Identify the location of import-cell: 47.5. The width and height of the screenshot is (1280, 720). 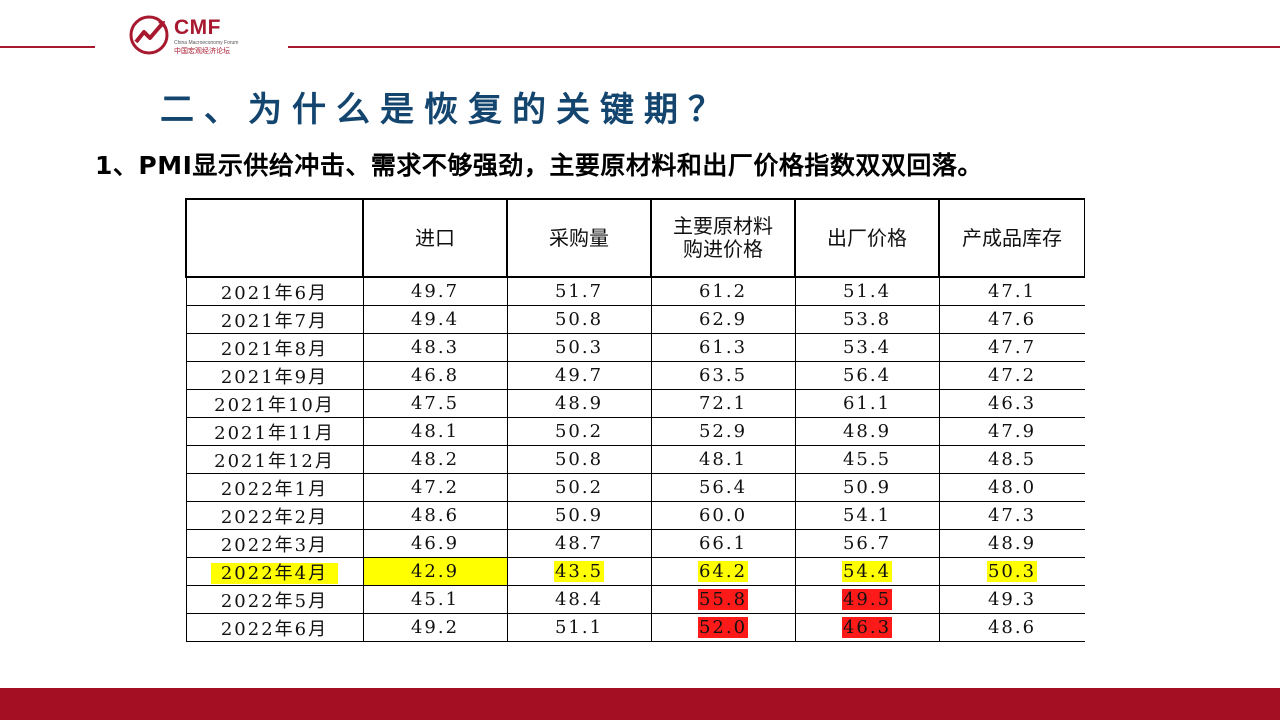
(435, 403).